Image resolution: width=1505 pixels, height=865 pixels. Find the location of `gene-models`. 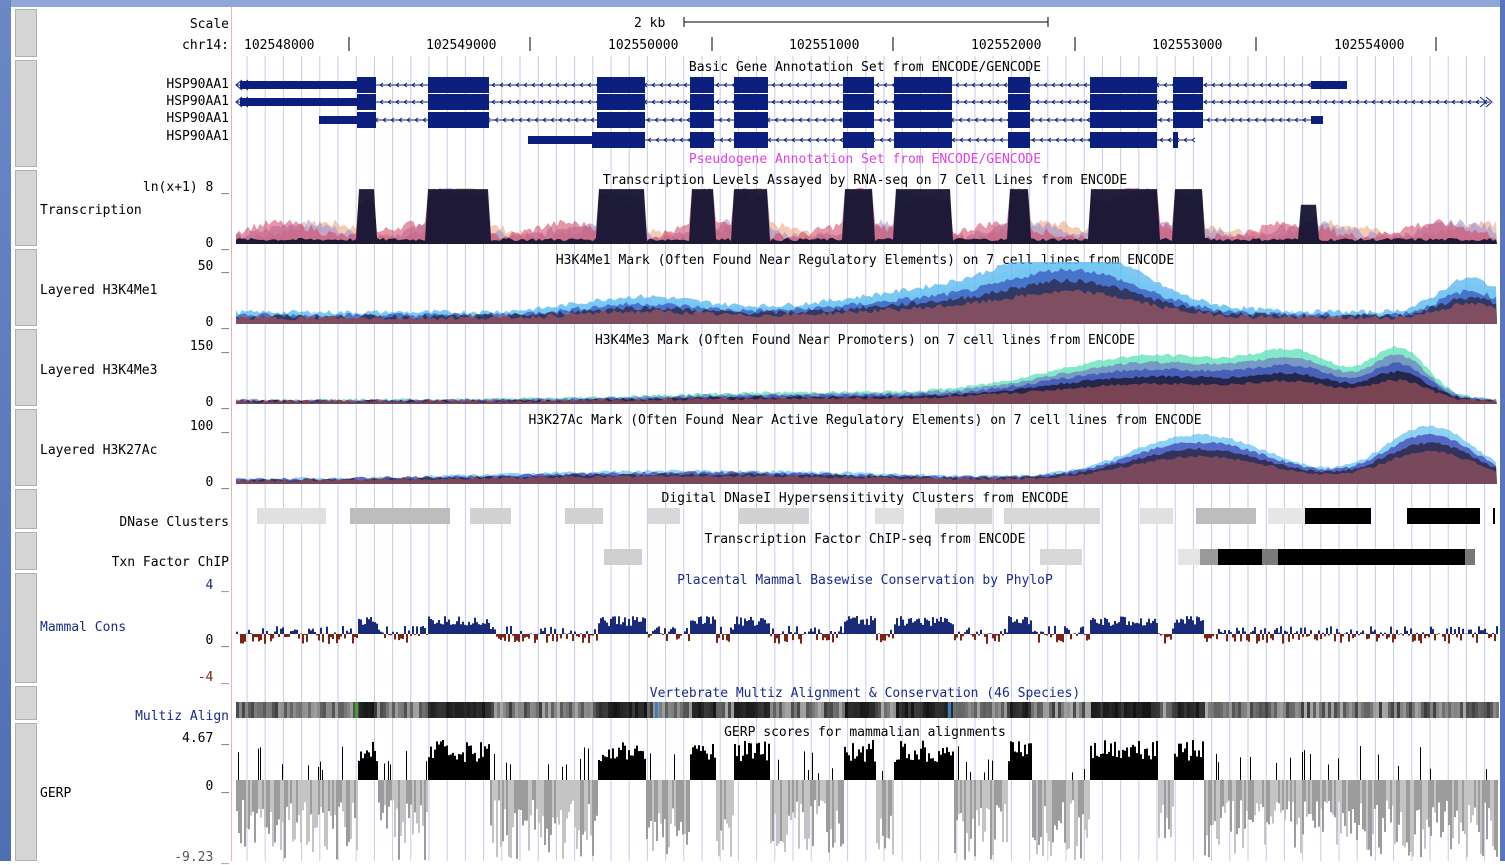

gene-models is located at coordinates (864, 112).